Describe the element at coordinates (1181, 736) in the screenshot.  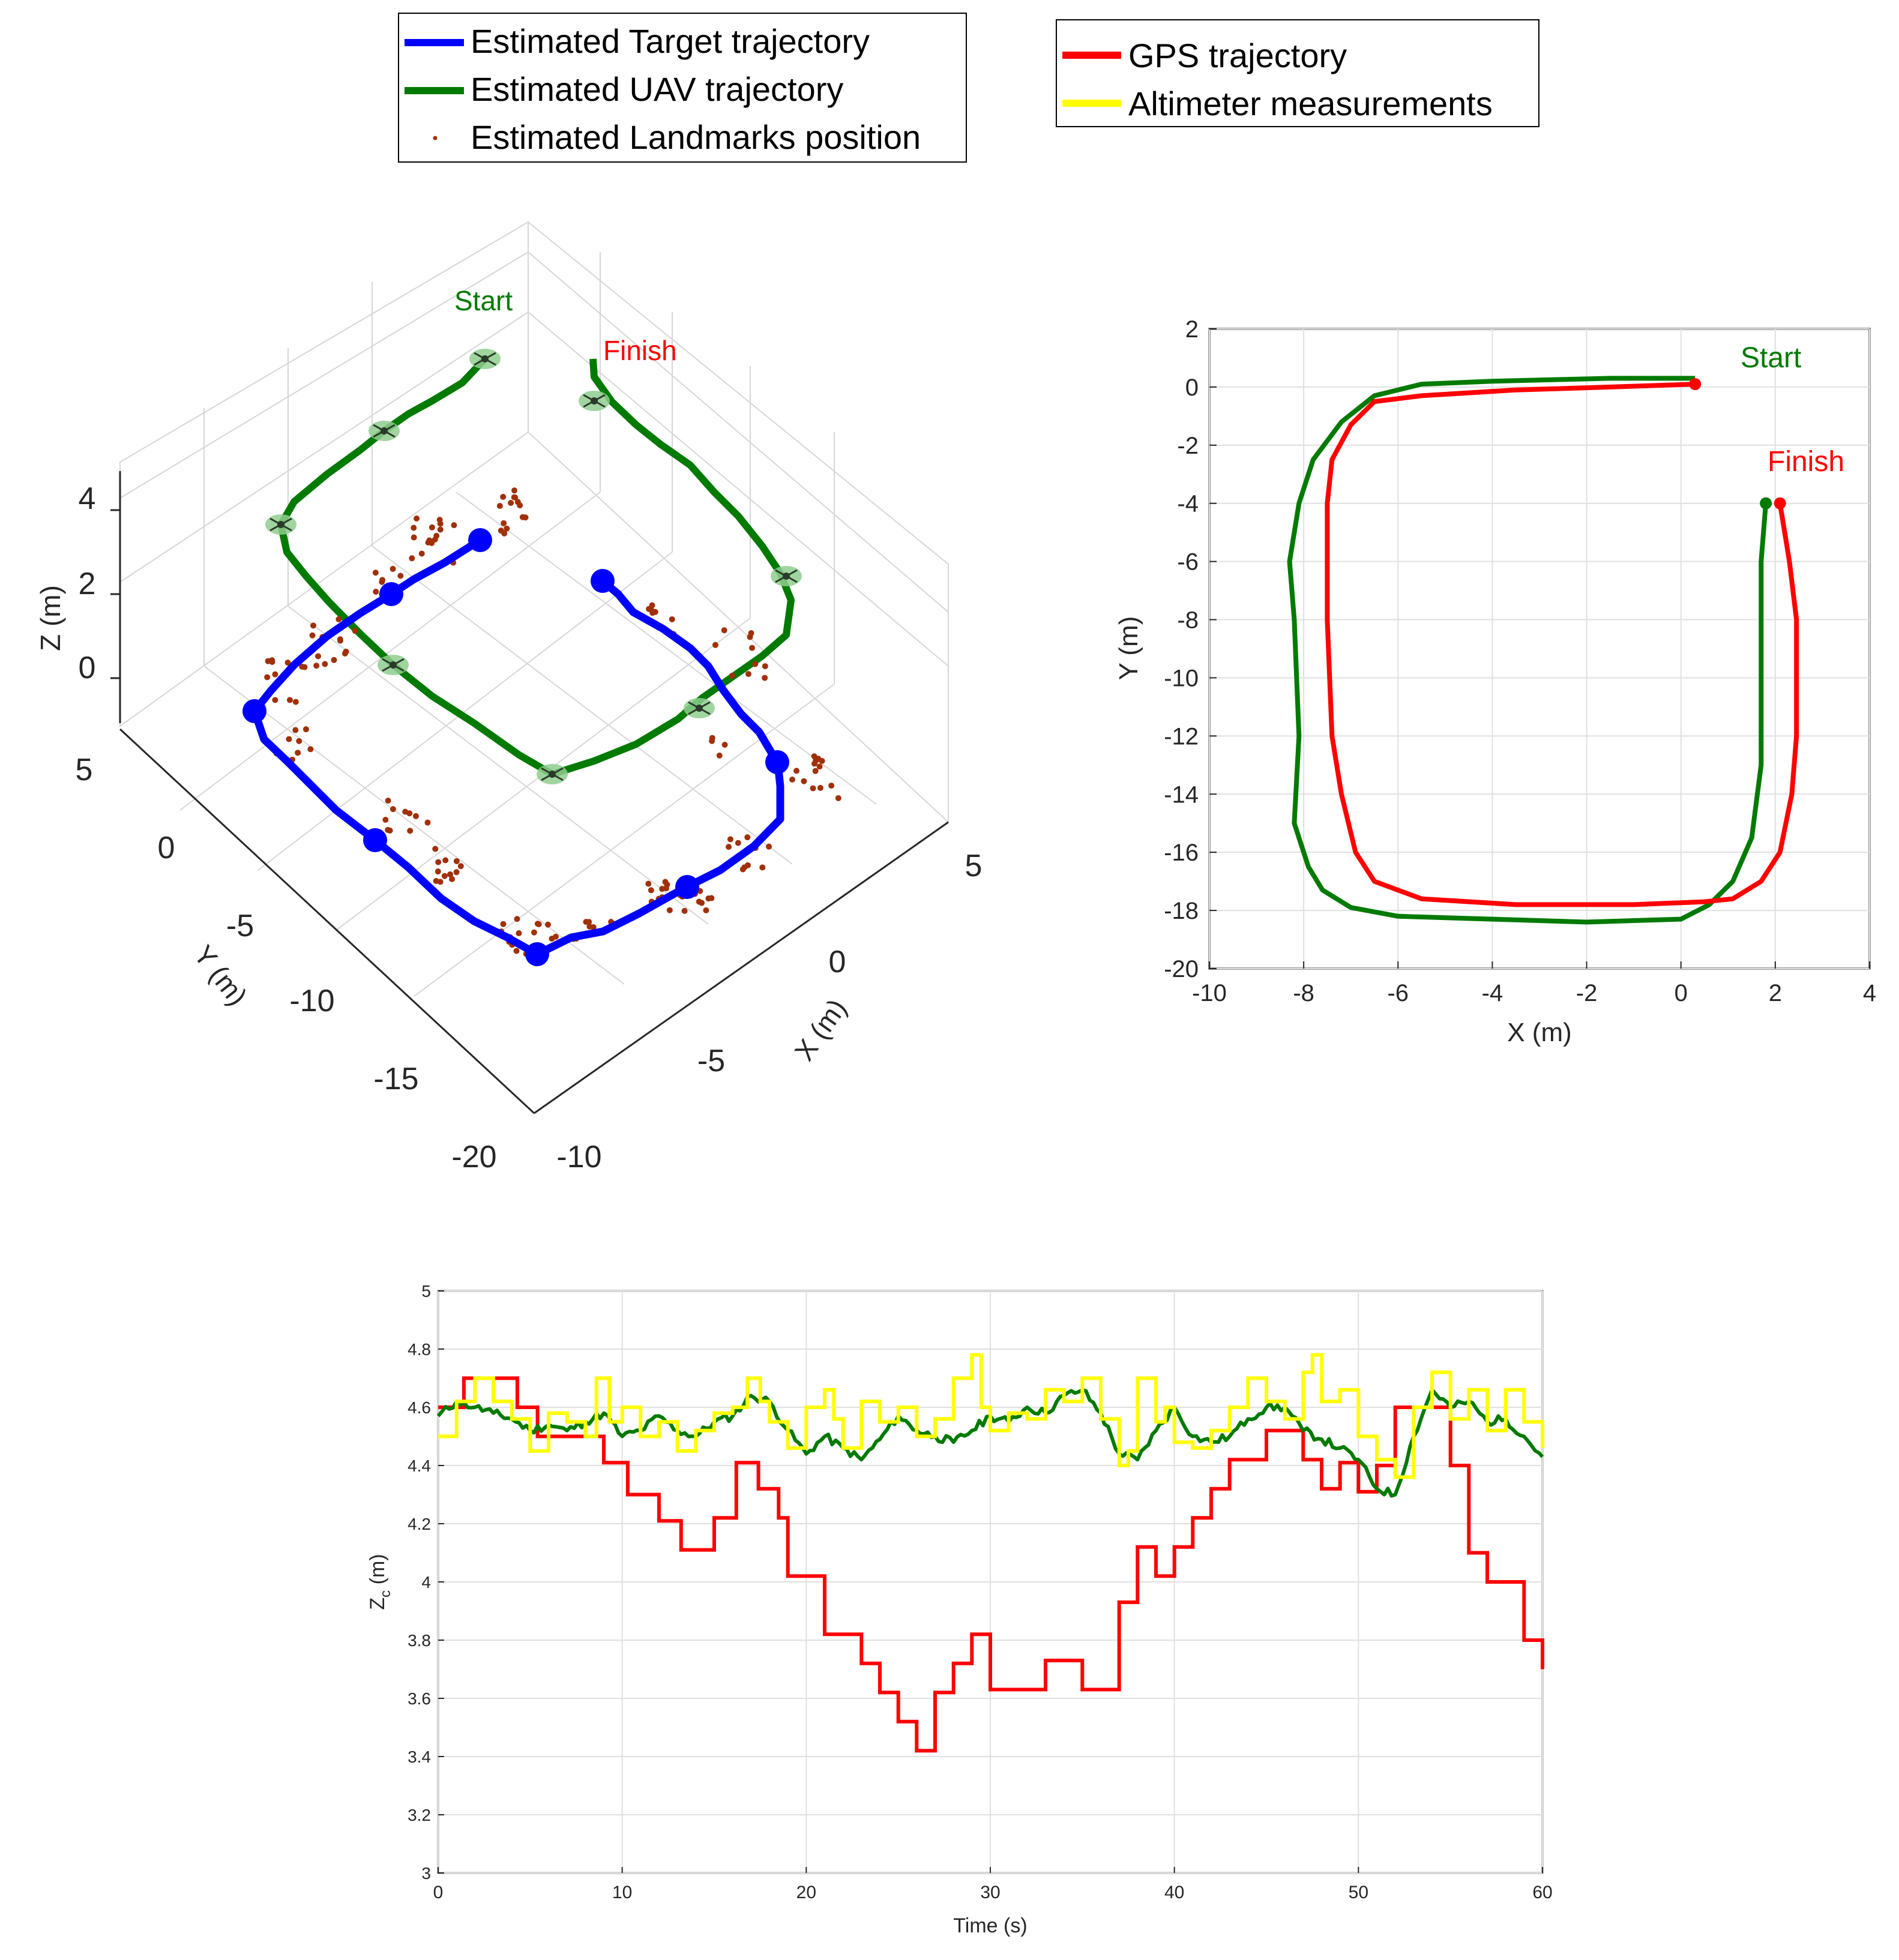
I see `plot2d-ytick-label: -12` at that location.